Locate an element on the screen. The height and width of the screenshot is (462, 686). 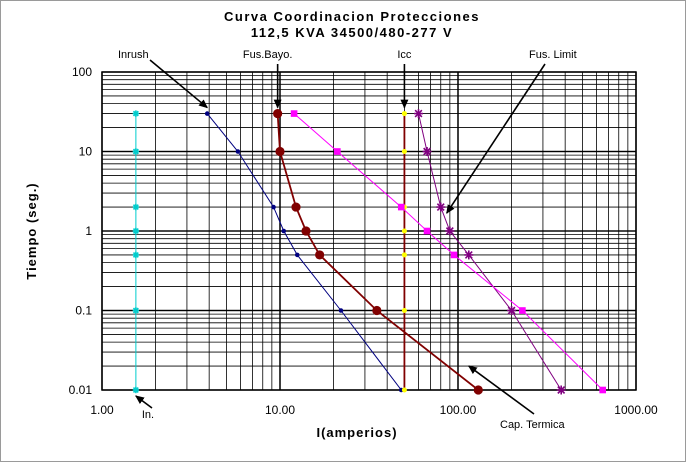
annotation-label: In. is located at coordinates (148, 415).